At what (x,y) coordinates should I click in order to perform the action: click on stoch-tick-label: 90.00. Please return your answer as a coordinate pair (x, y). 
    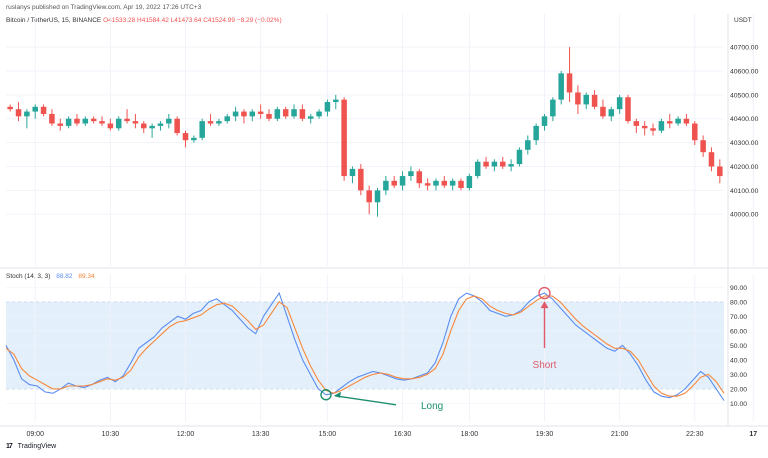
    Looking at the image, I should click on (738, 288).